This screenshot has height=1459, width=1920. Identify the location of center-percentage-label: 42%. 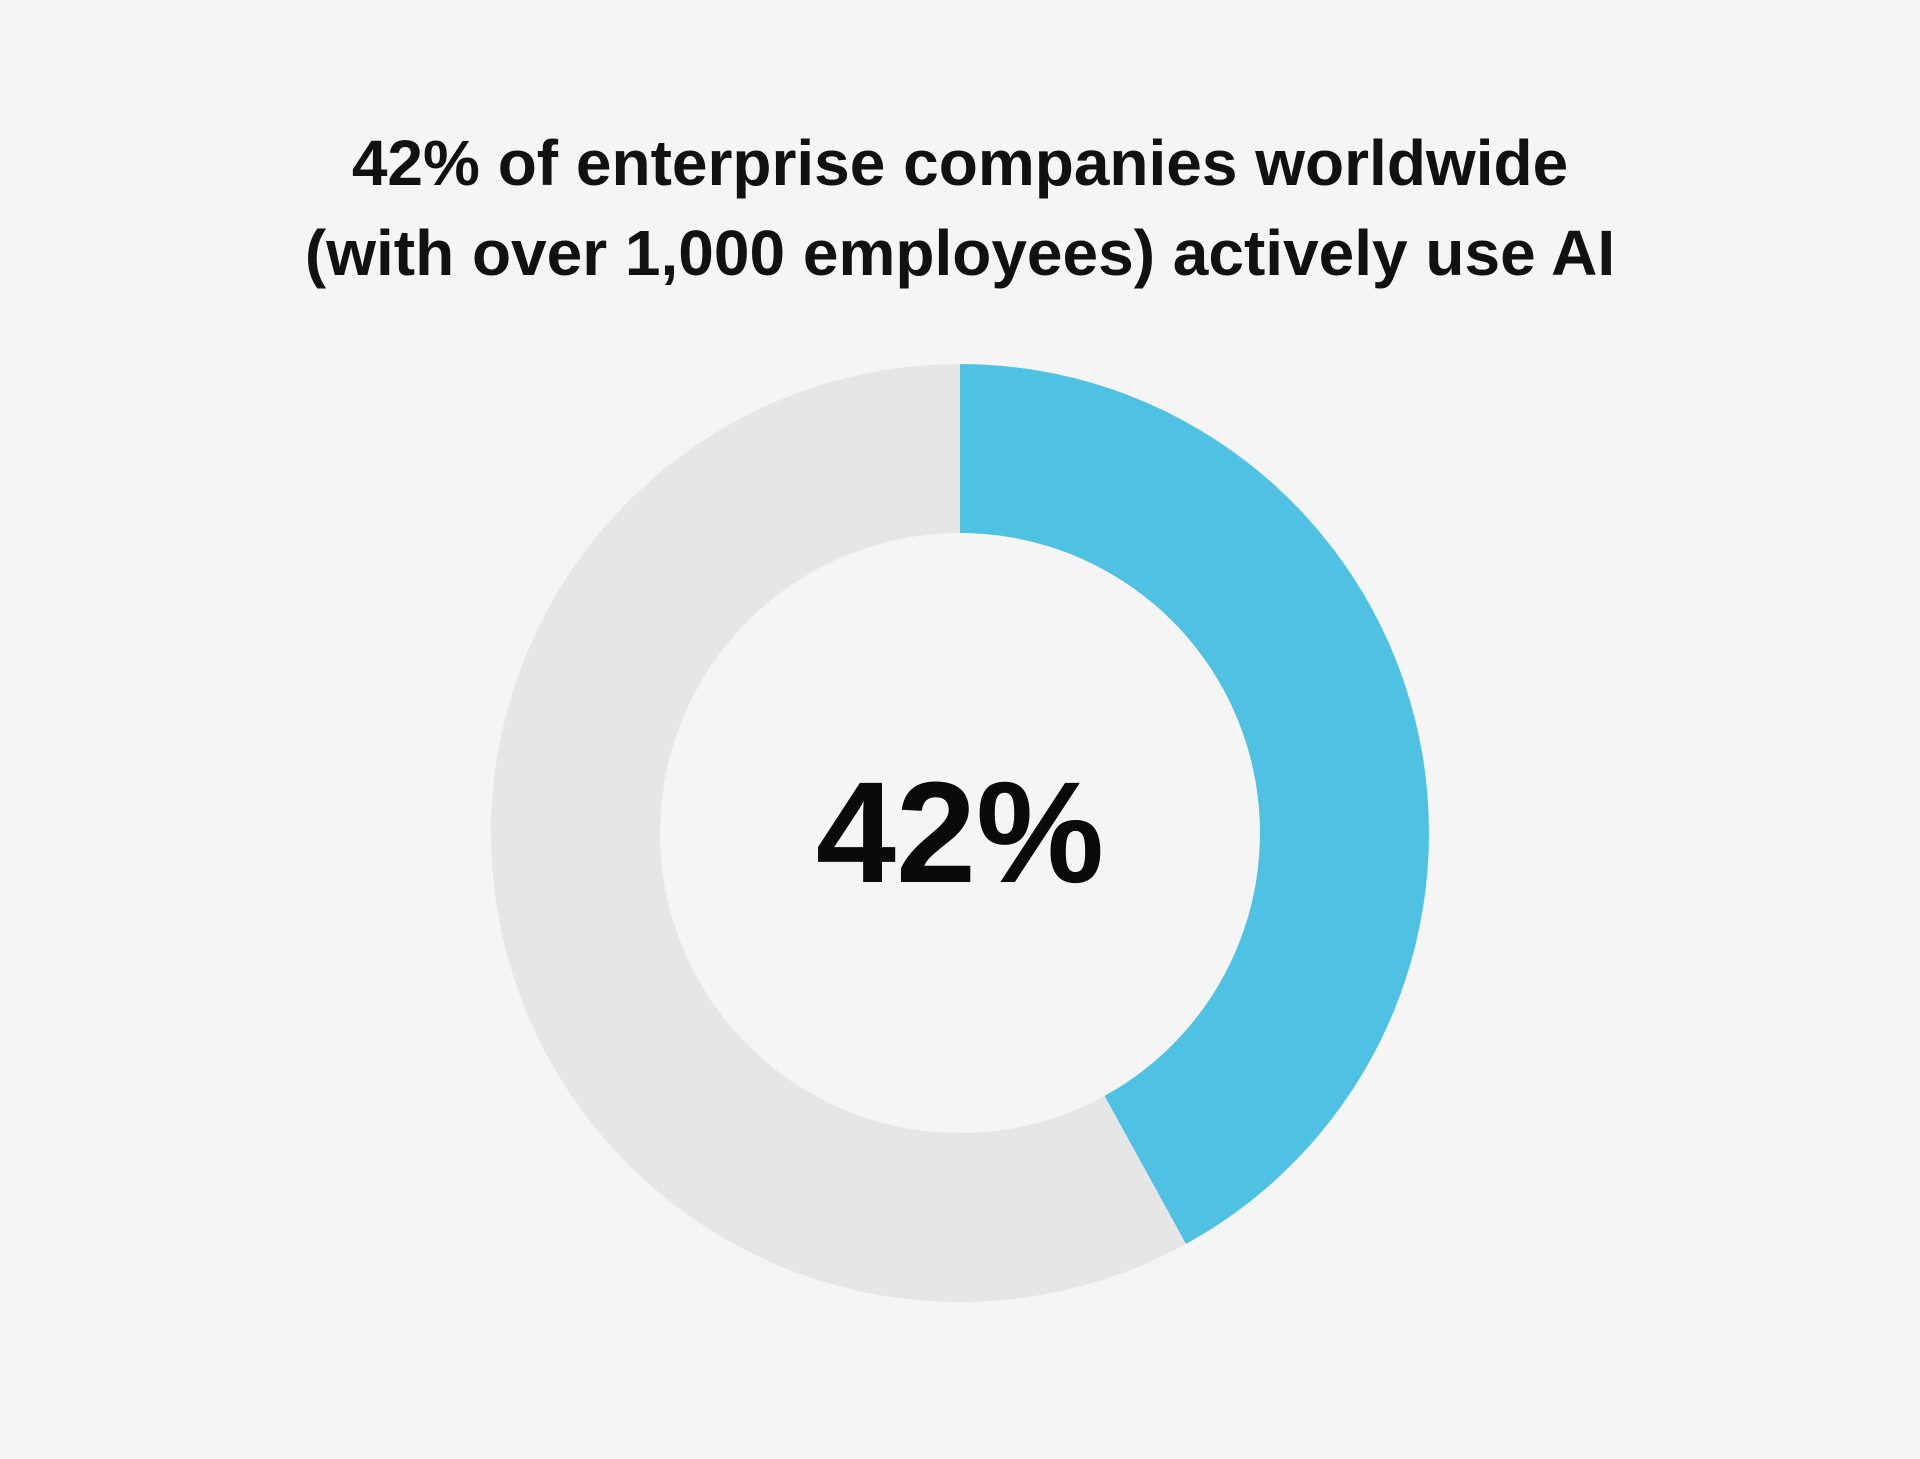
(960, 832).